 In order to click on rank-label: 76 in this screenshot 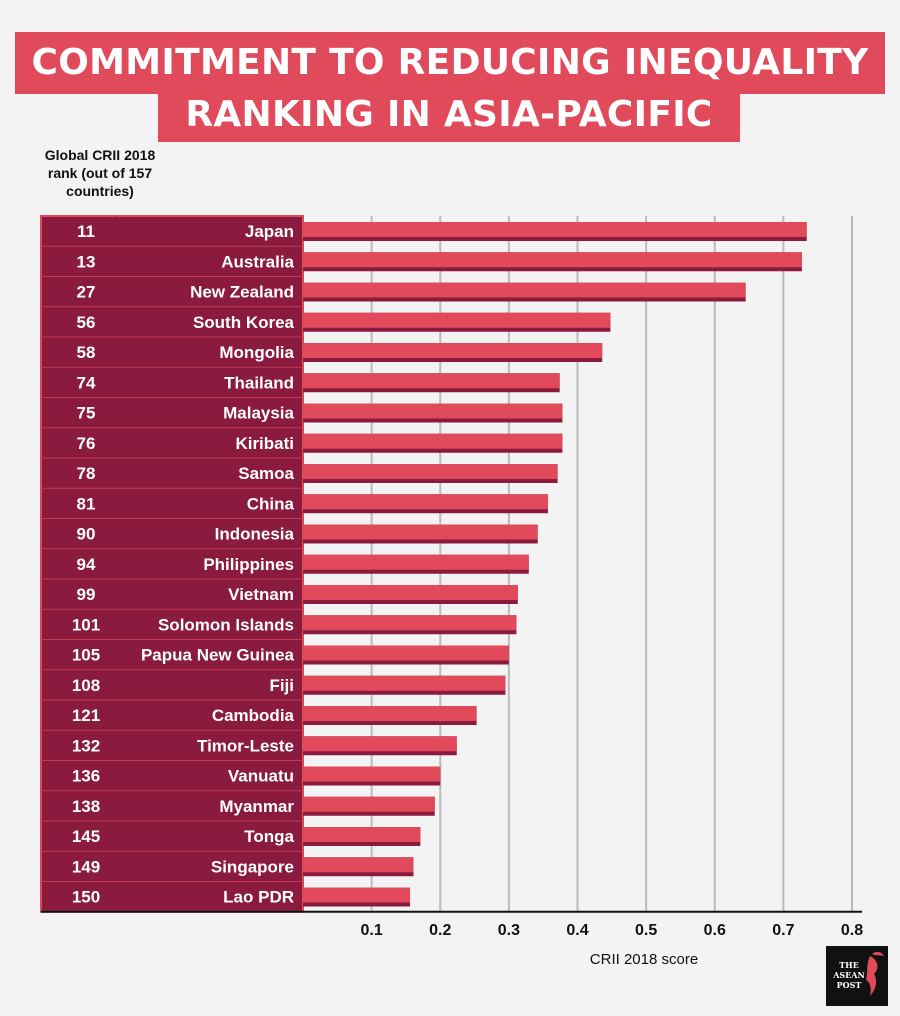, I will do `click(86, 443)`.